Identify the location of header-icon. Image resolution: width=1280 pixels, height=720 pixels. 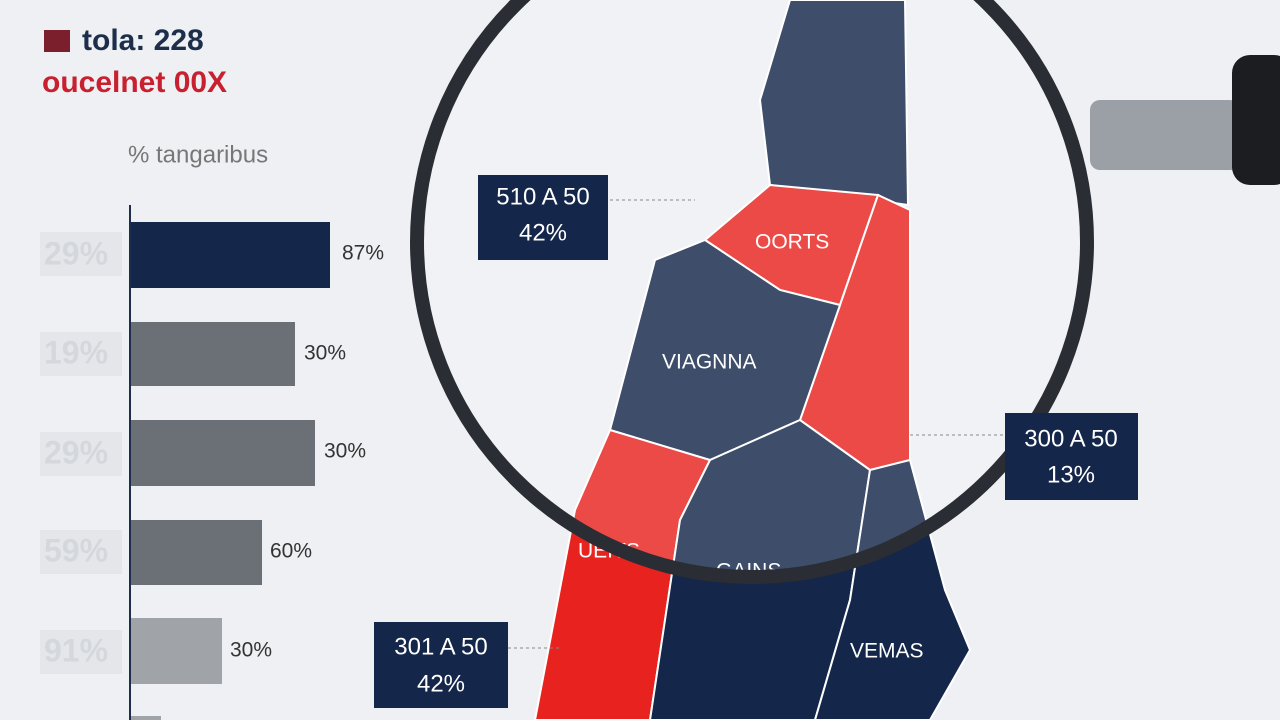
(57, 41).